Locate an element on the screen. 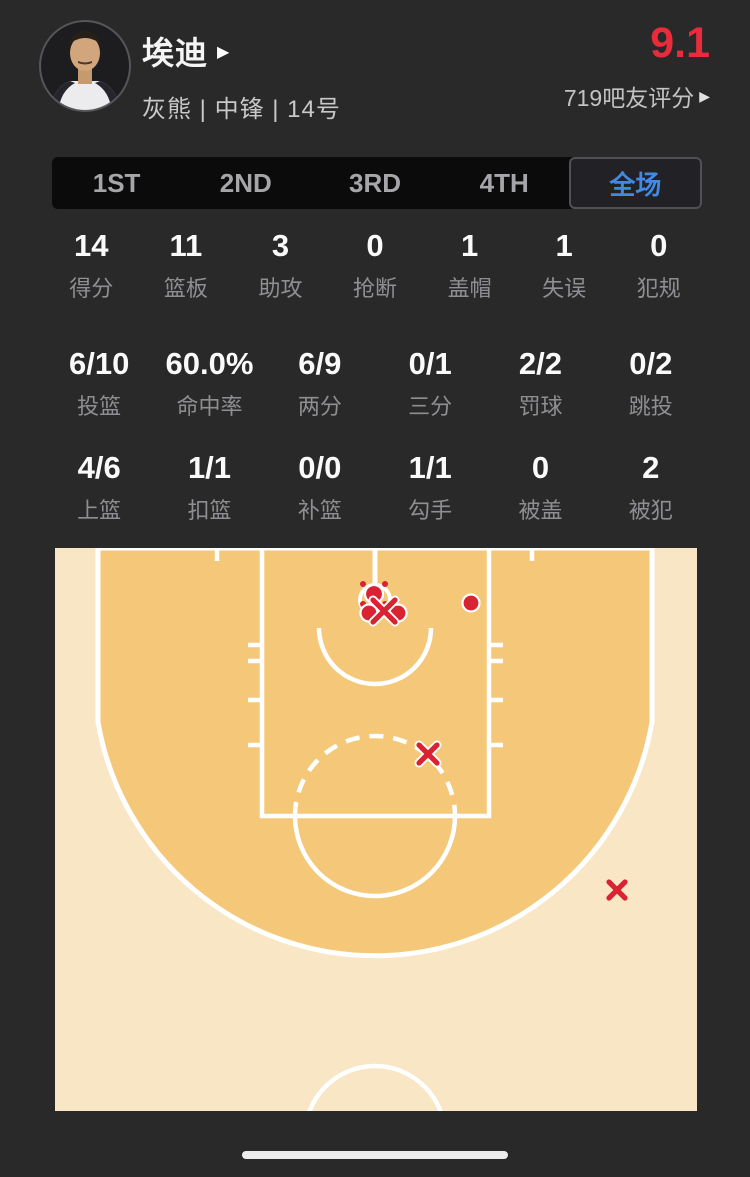  stat-cell: 0 被盖 is located at coordinates (540, 488).